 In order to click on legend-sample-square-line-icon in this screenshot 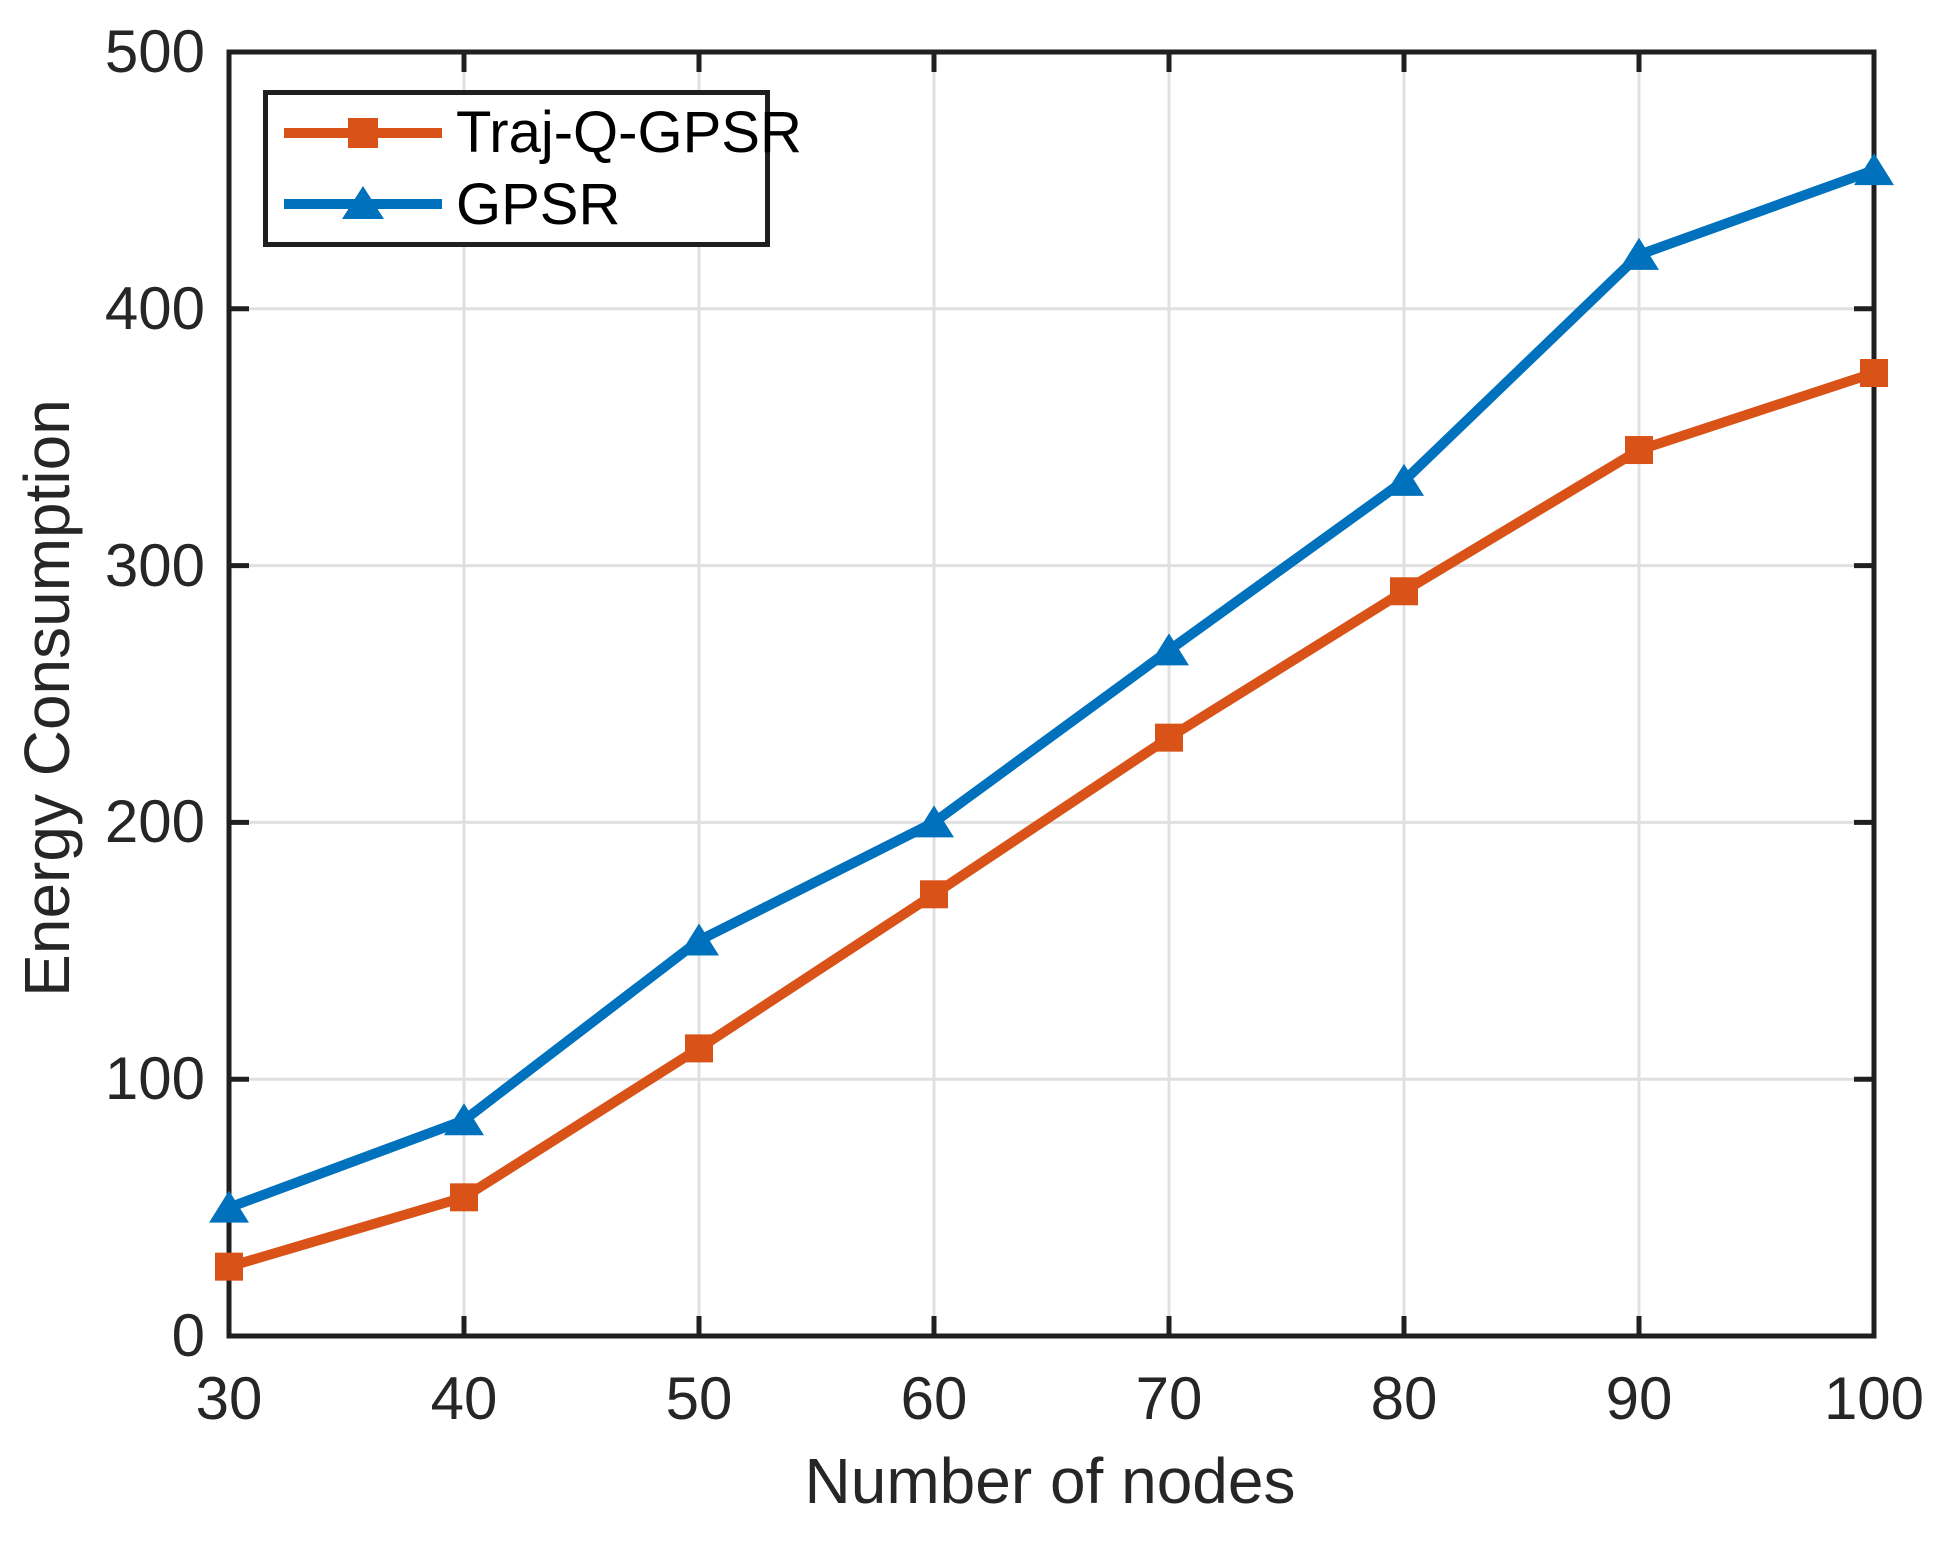, I will do `click(363, 132)`.